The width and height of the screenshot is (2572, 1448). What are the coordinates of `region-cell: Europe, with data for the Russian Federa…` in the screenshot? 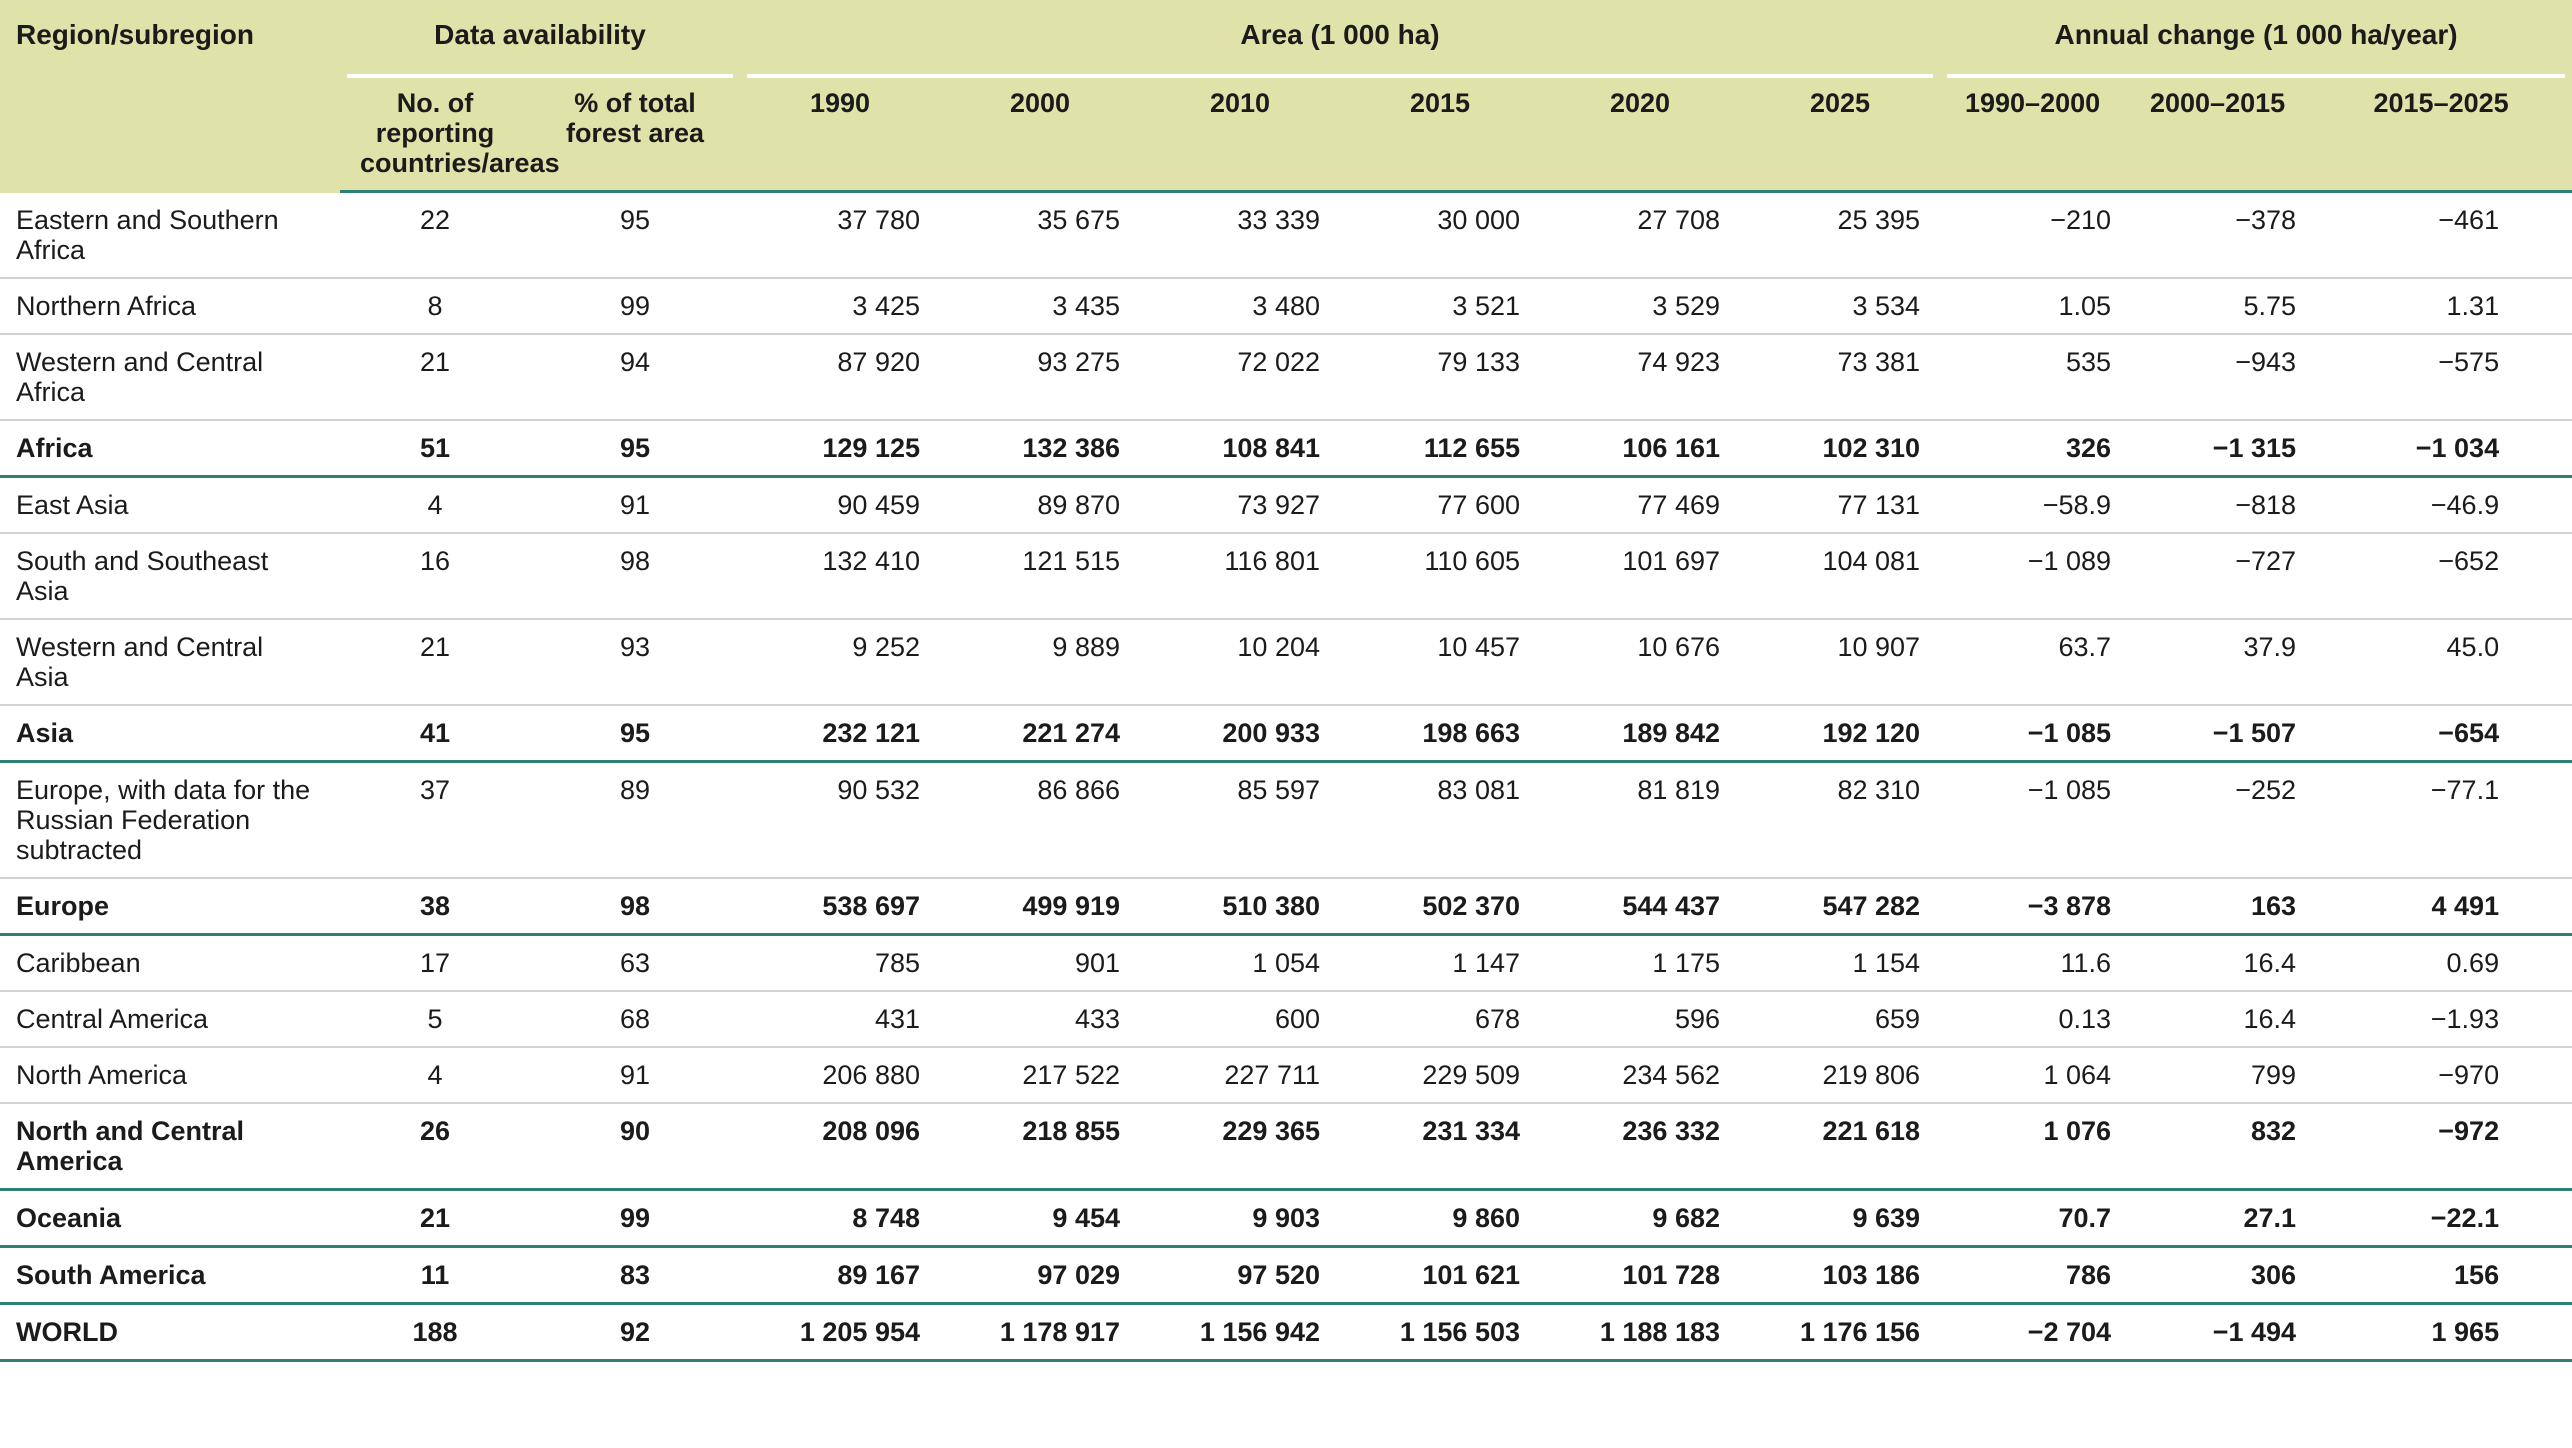 It's located at (170, 821).